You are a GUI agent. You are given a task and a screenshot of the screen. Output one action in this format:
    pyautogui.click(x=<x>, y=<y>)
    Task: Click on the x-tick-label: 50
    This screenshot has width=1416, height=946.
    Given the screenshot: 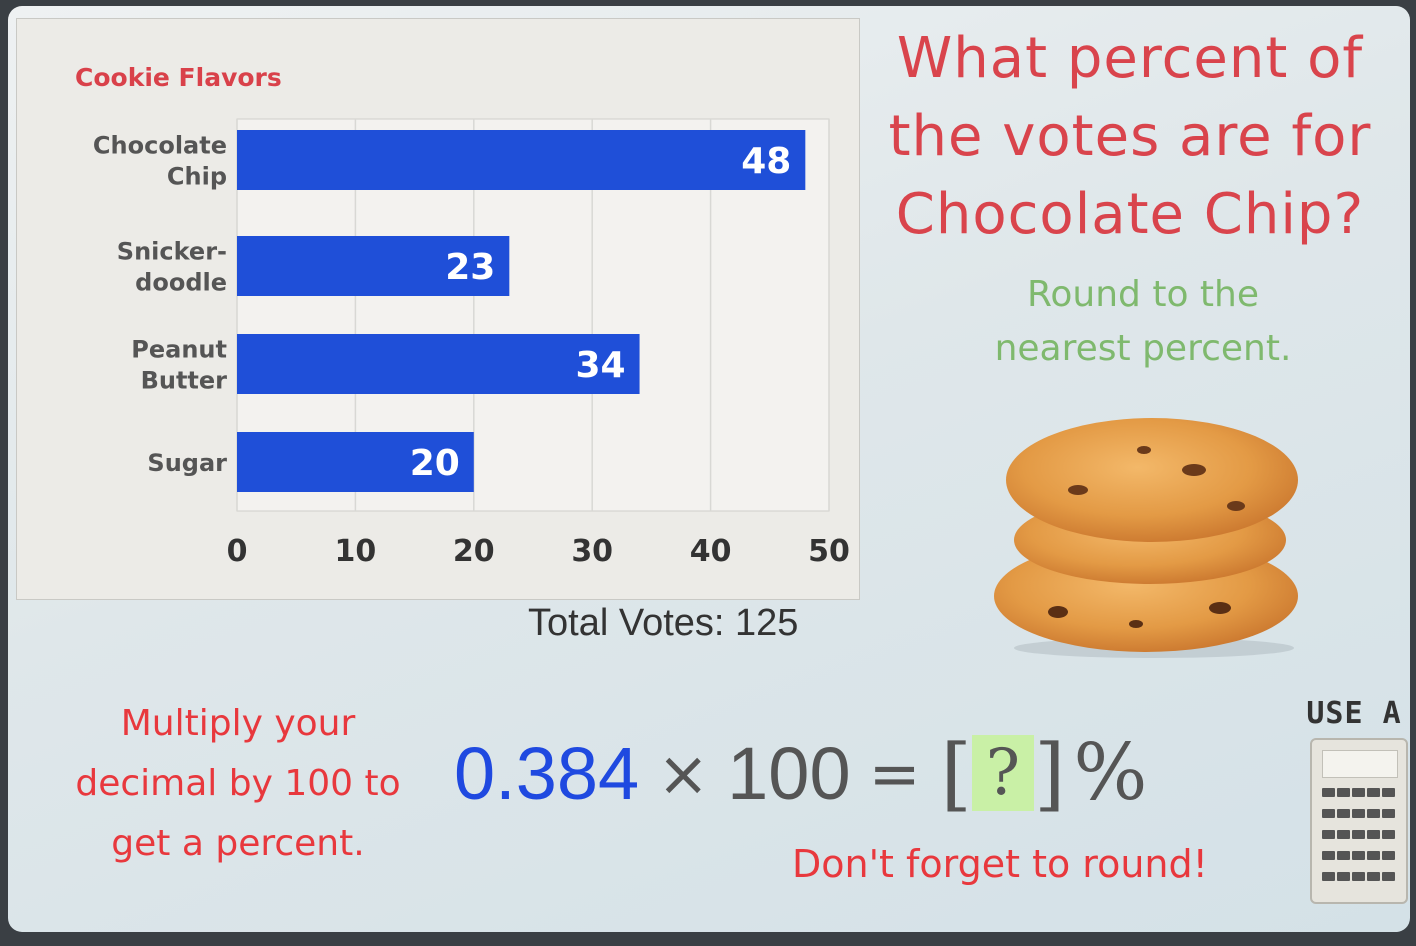 What is the action you would take?
    pyautogui.click(x=829, y=551)
    